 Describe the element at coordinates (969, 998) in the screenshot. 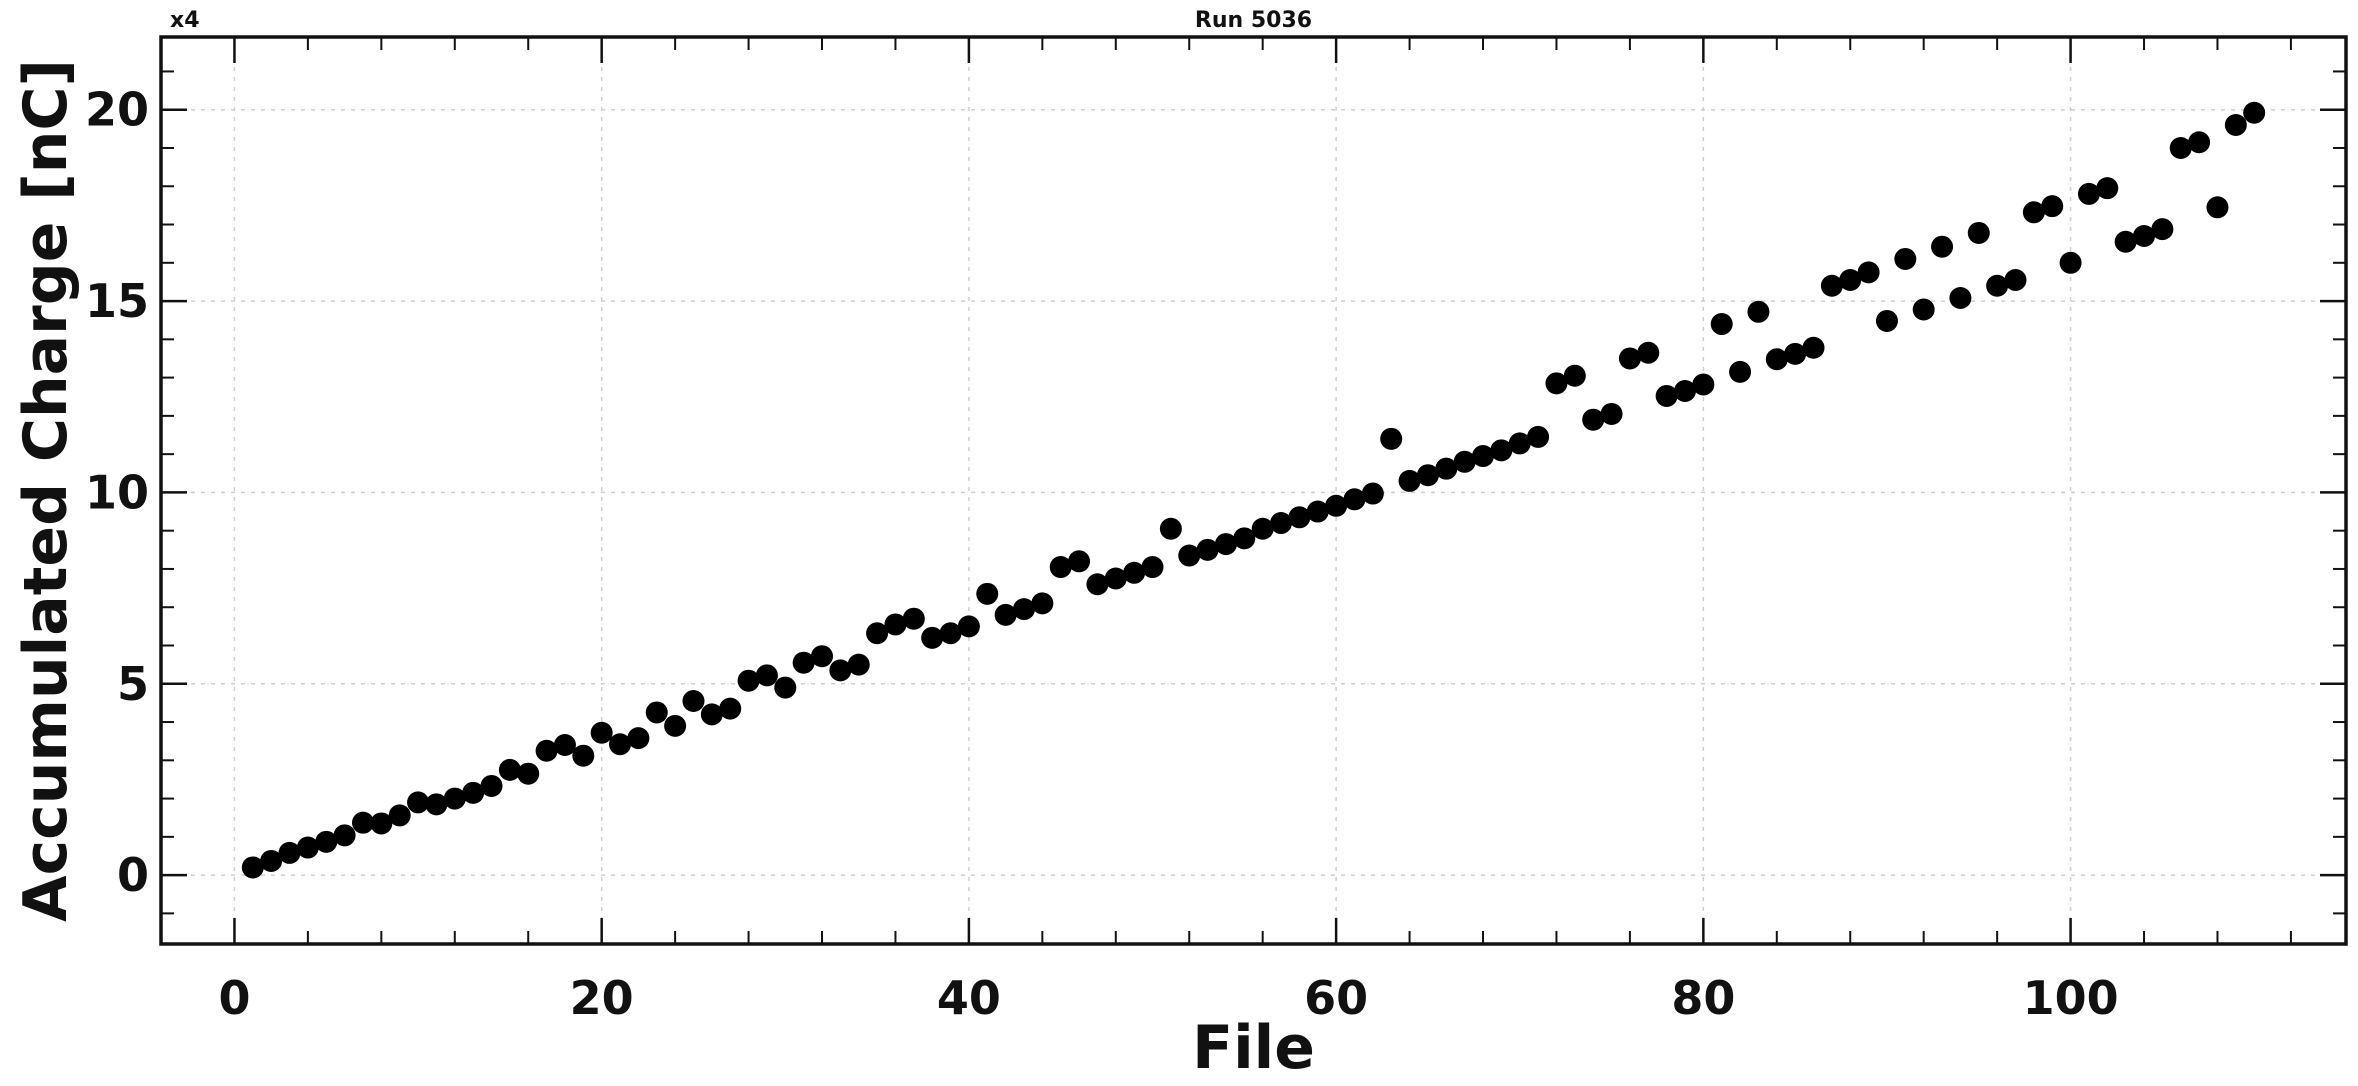

I see `x-tick-label: 40` at that location.